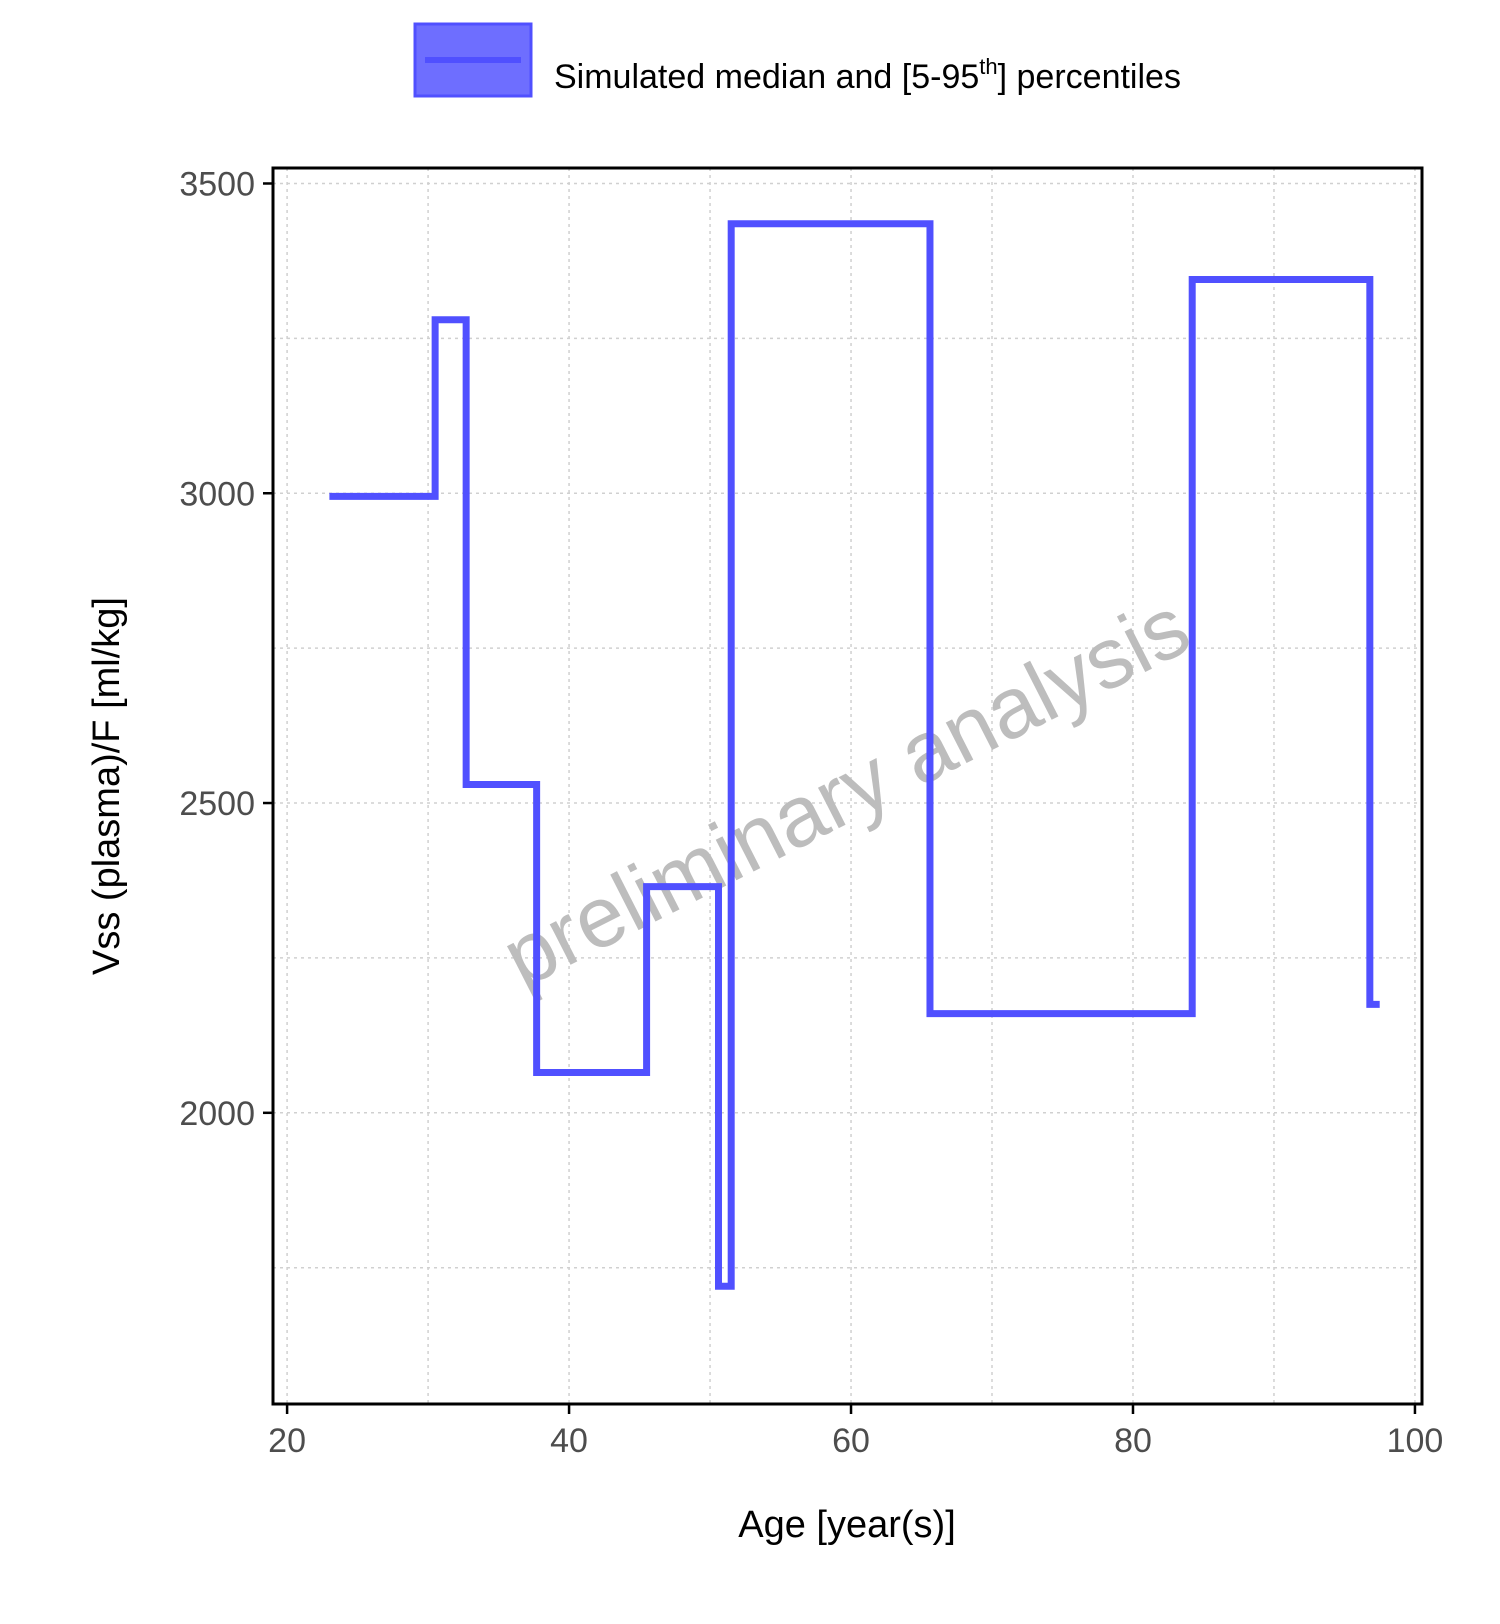  Describe the element at coordinates (851, 1441) in the screenshot. I see `x-tick-label: 60` at that location.